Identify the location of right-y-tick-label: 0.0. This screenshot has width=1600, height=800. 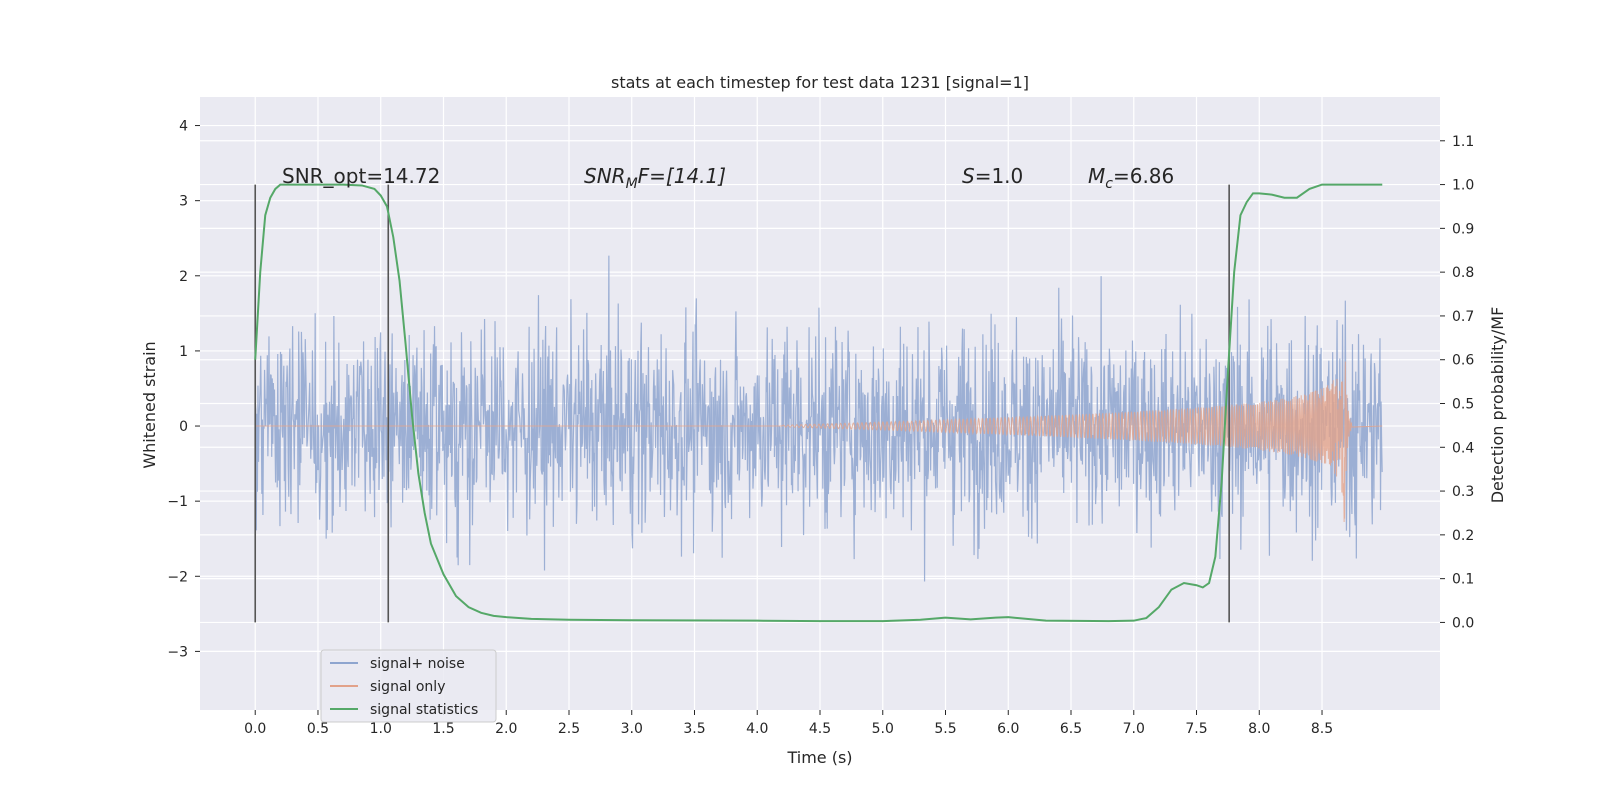
(1463, 623).